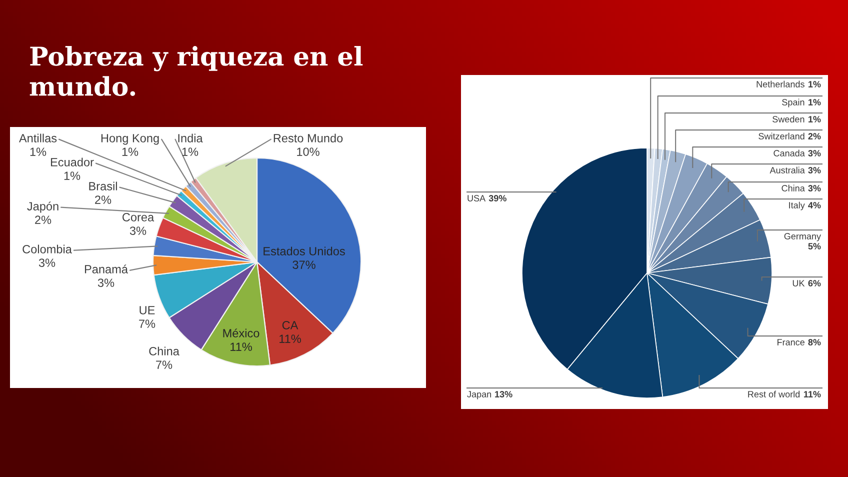 The image size is (848, 477). What do you see at coordinates (72, 162) in the screenshot?
I see `slice-label: Ecuador` at bounding box center [72, 162].